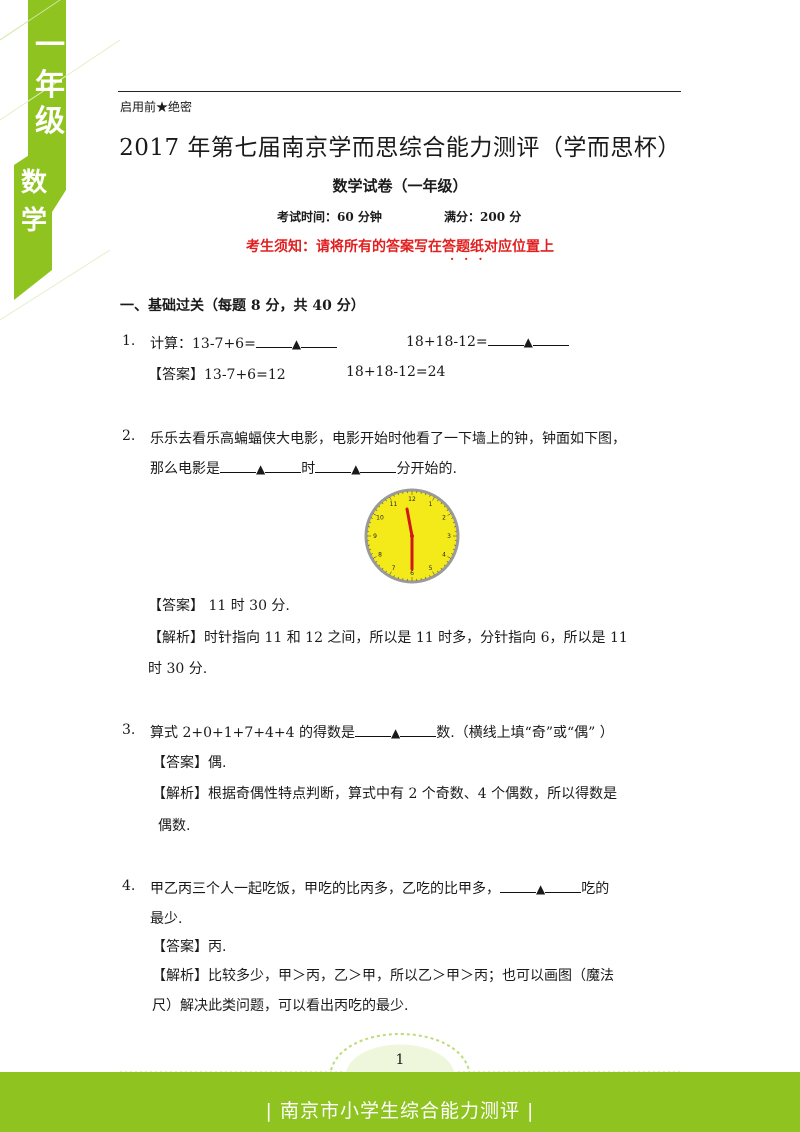 This screenshot has height=1132, width=800. What do you see at coordinates (325, 889) in the screenshot?
I see `q4-text-a: 甲乙丙三个人一起吃饭，甲吃的比丙多，乙吃的比甲多，` at bounding box center [325, 889].